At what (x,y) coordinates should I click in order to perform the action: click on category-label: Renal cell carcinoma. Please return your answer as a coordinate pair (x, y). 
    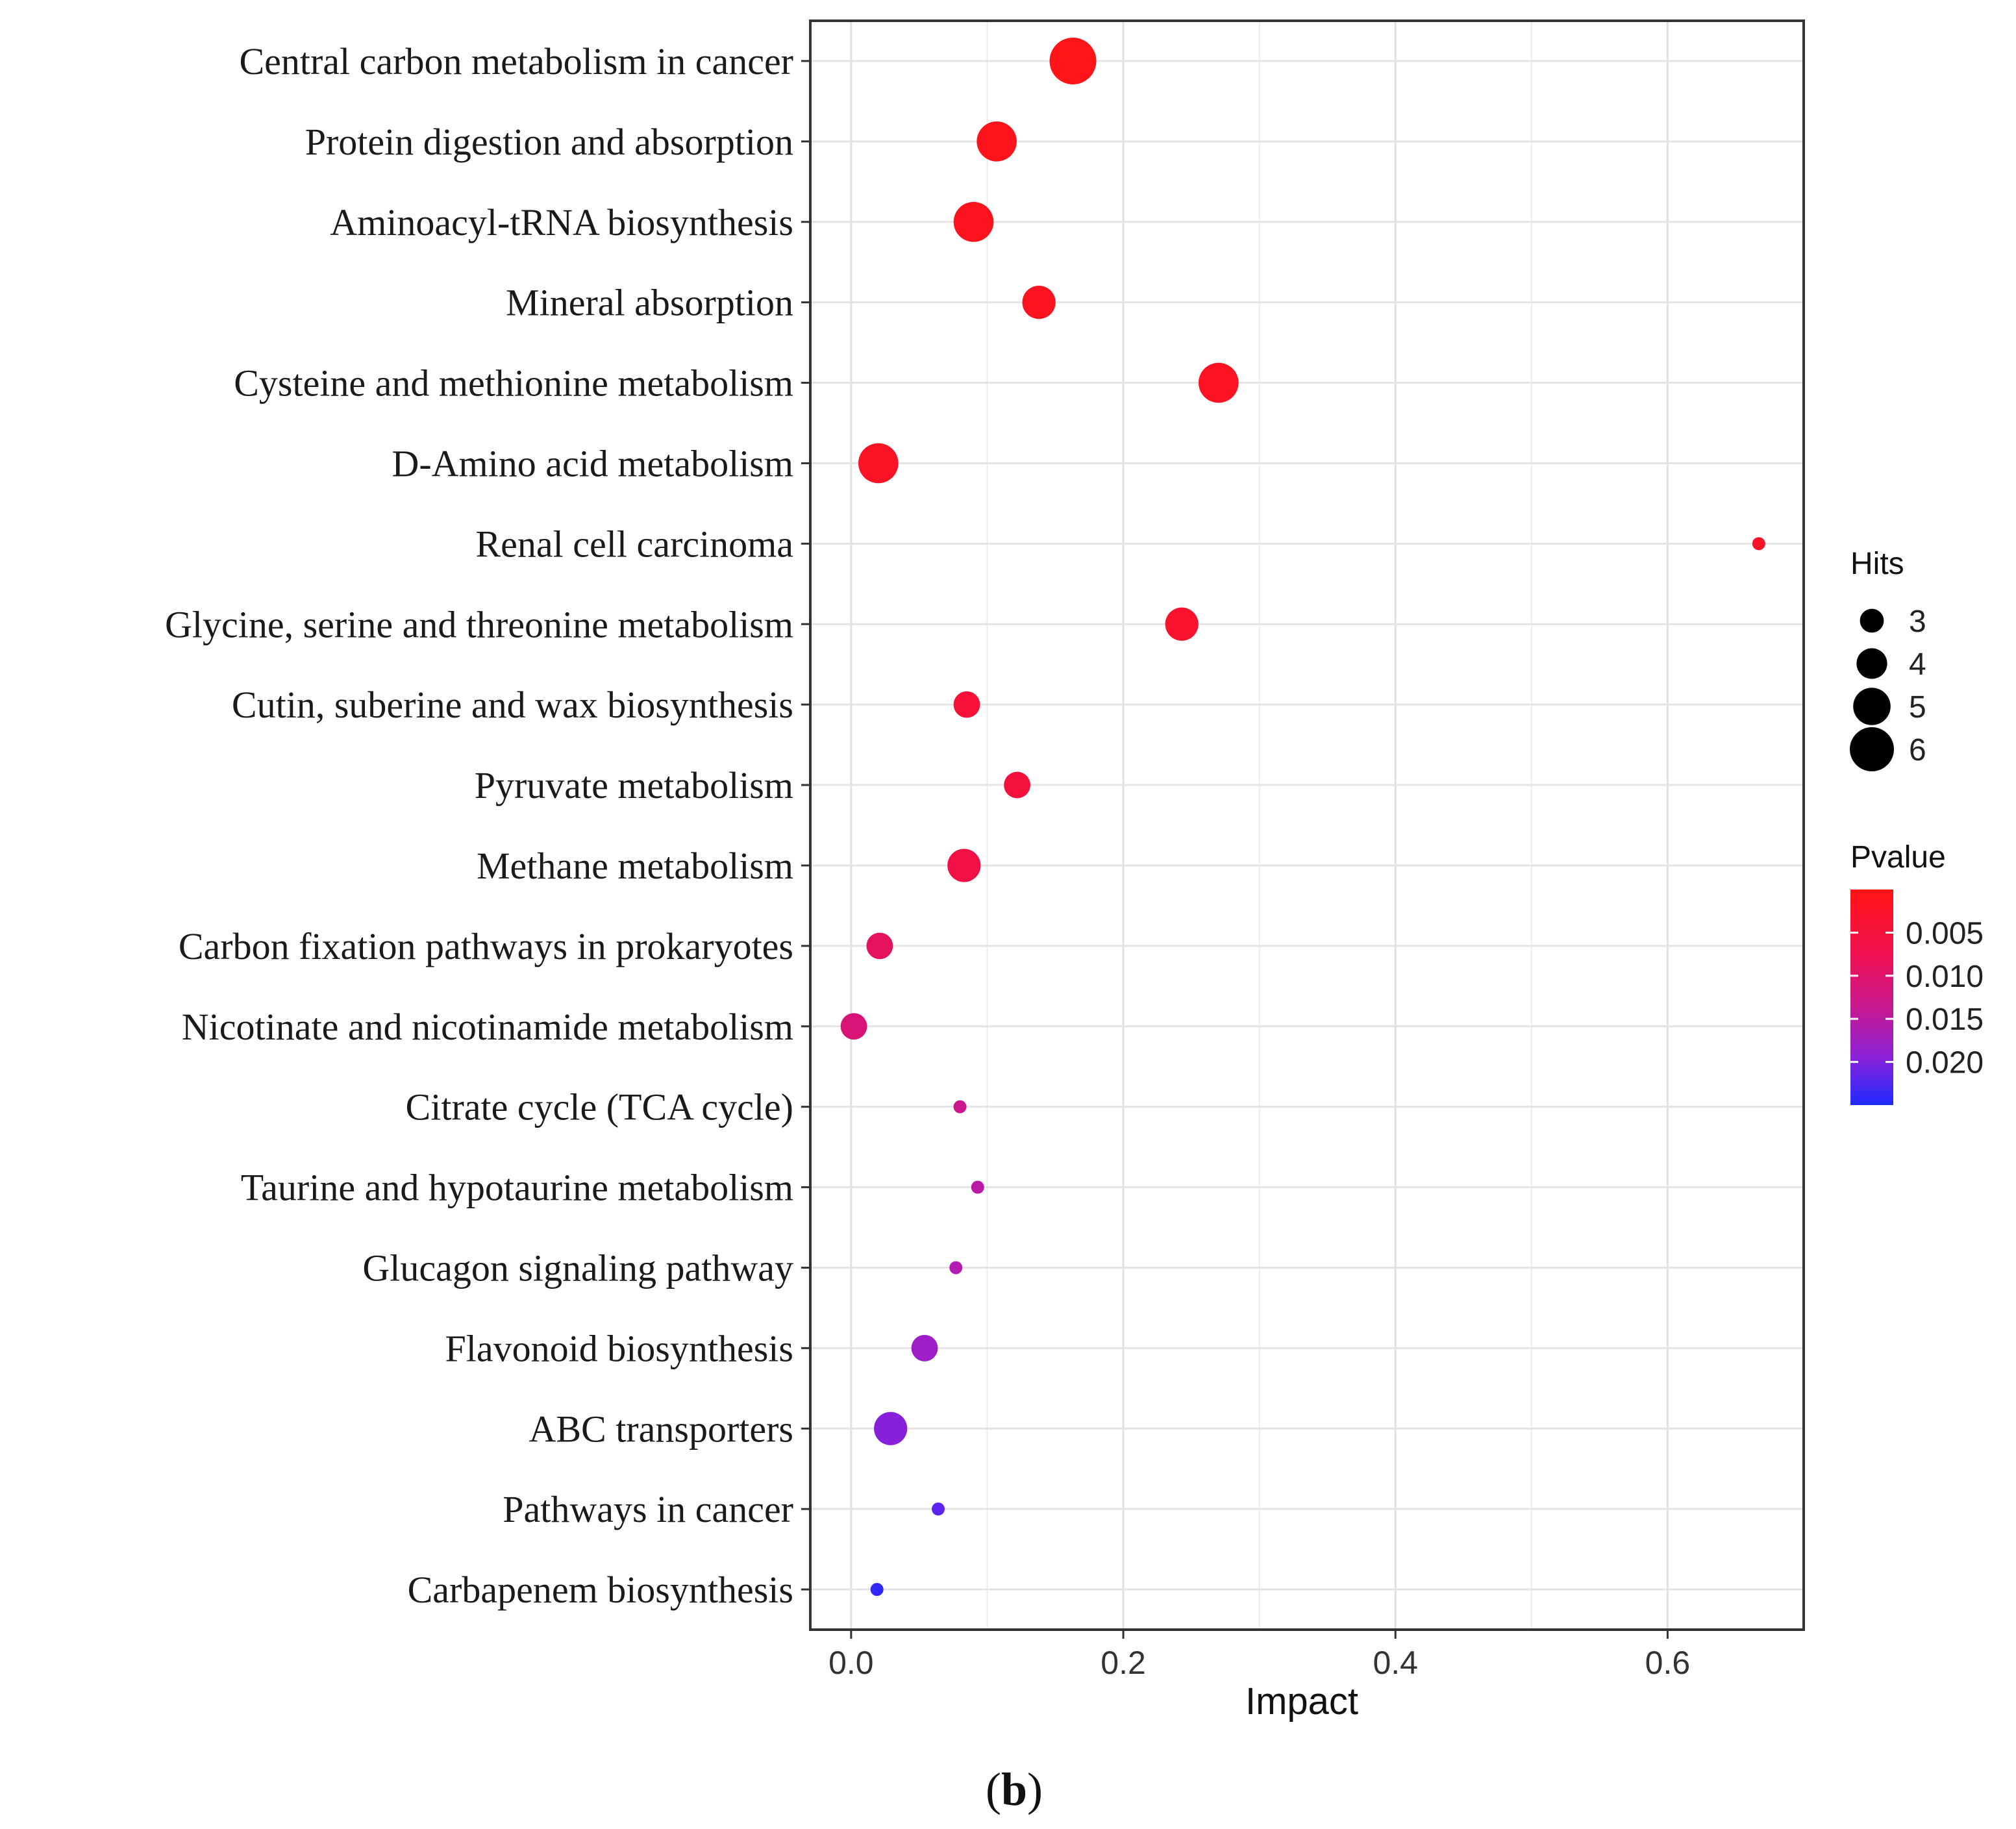
    Looking at the image, I should click on (634, 544).